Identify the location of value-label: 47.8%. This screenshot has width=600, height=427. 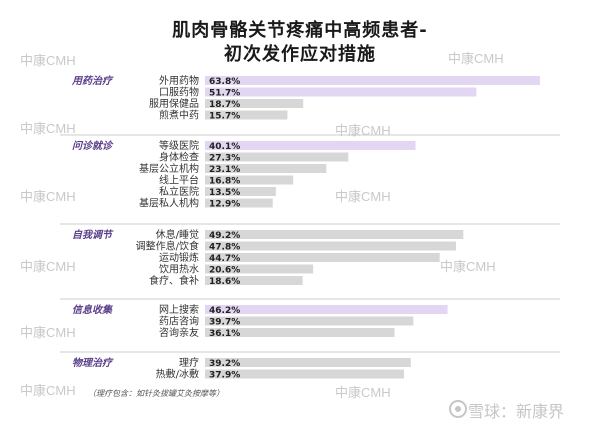
(224, 248).